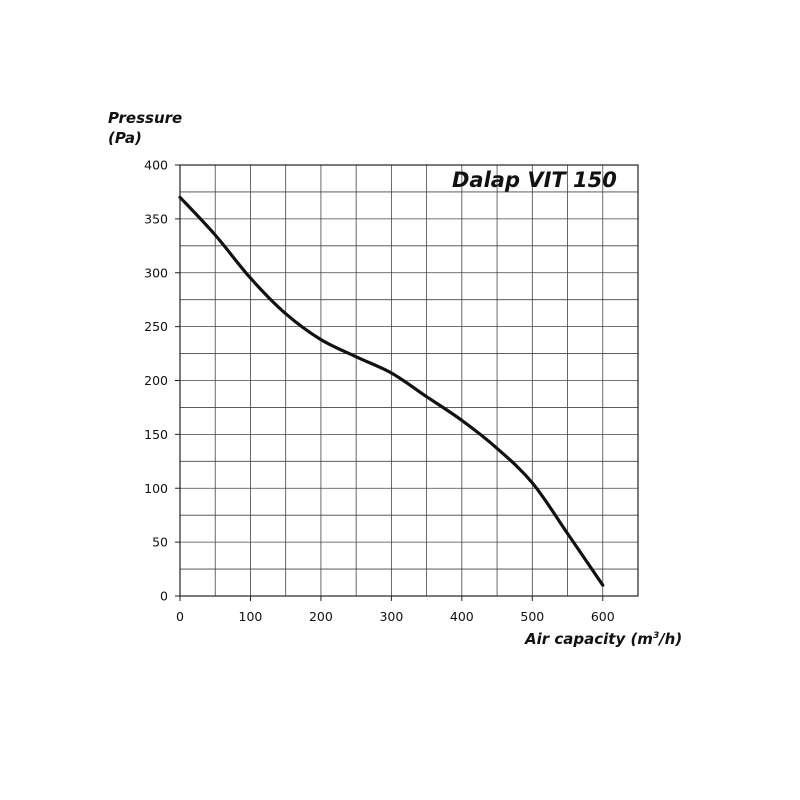 Image resolution: width=800 pixels, height=800 pixels. Describe the element at coordinates (534, 180) in the screenshot. I see `chart-title: Dalap VIT 150` at that location.